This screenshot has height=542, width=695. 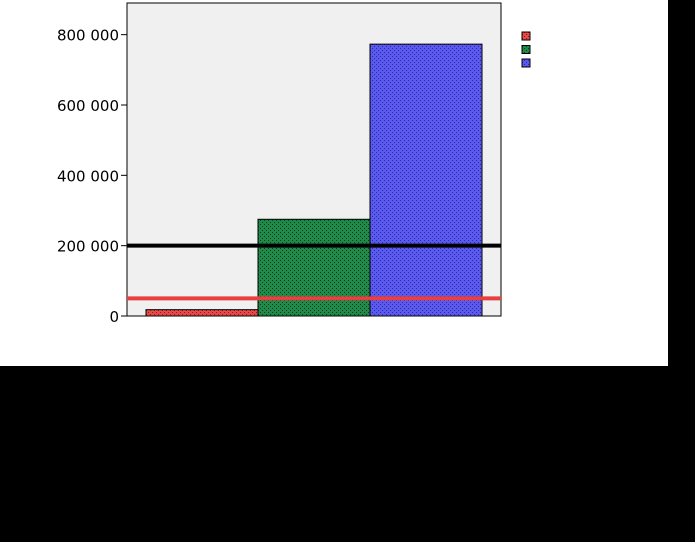 I want to click on legend, so click(x=526, y=49).